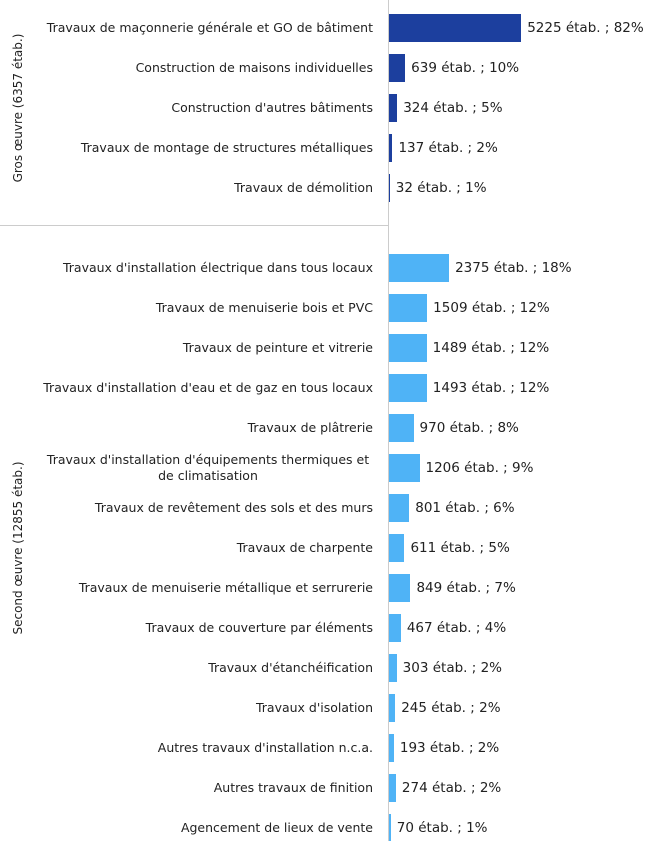  What do you see at coordinates (479, 468) in the screenshot?
I see `value-label: 1206 étab. ; 9%` at bounding box center [479, 468].